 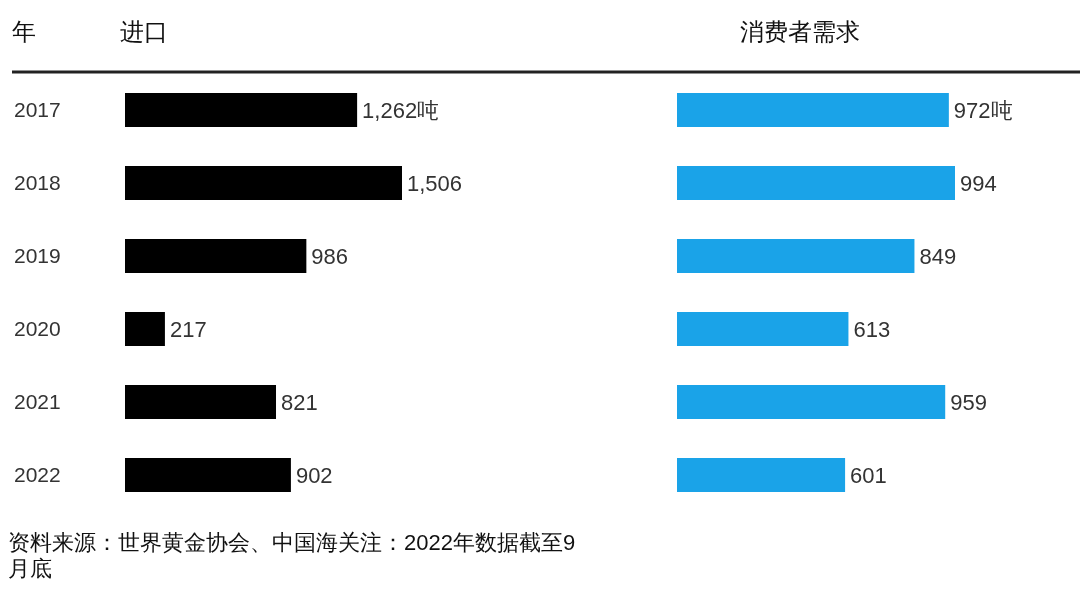 I want to click on data-label: 972吨, so click(x=983, y=110).